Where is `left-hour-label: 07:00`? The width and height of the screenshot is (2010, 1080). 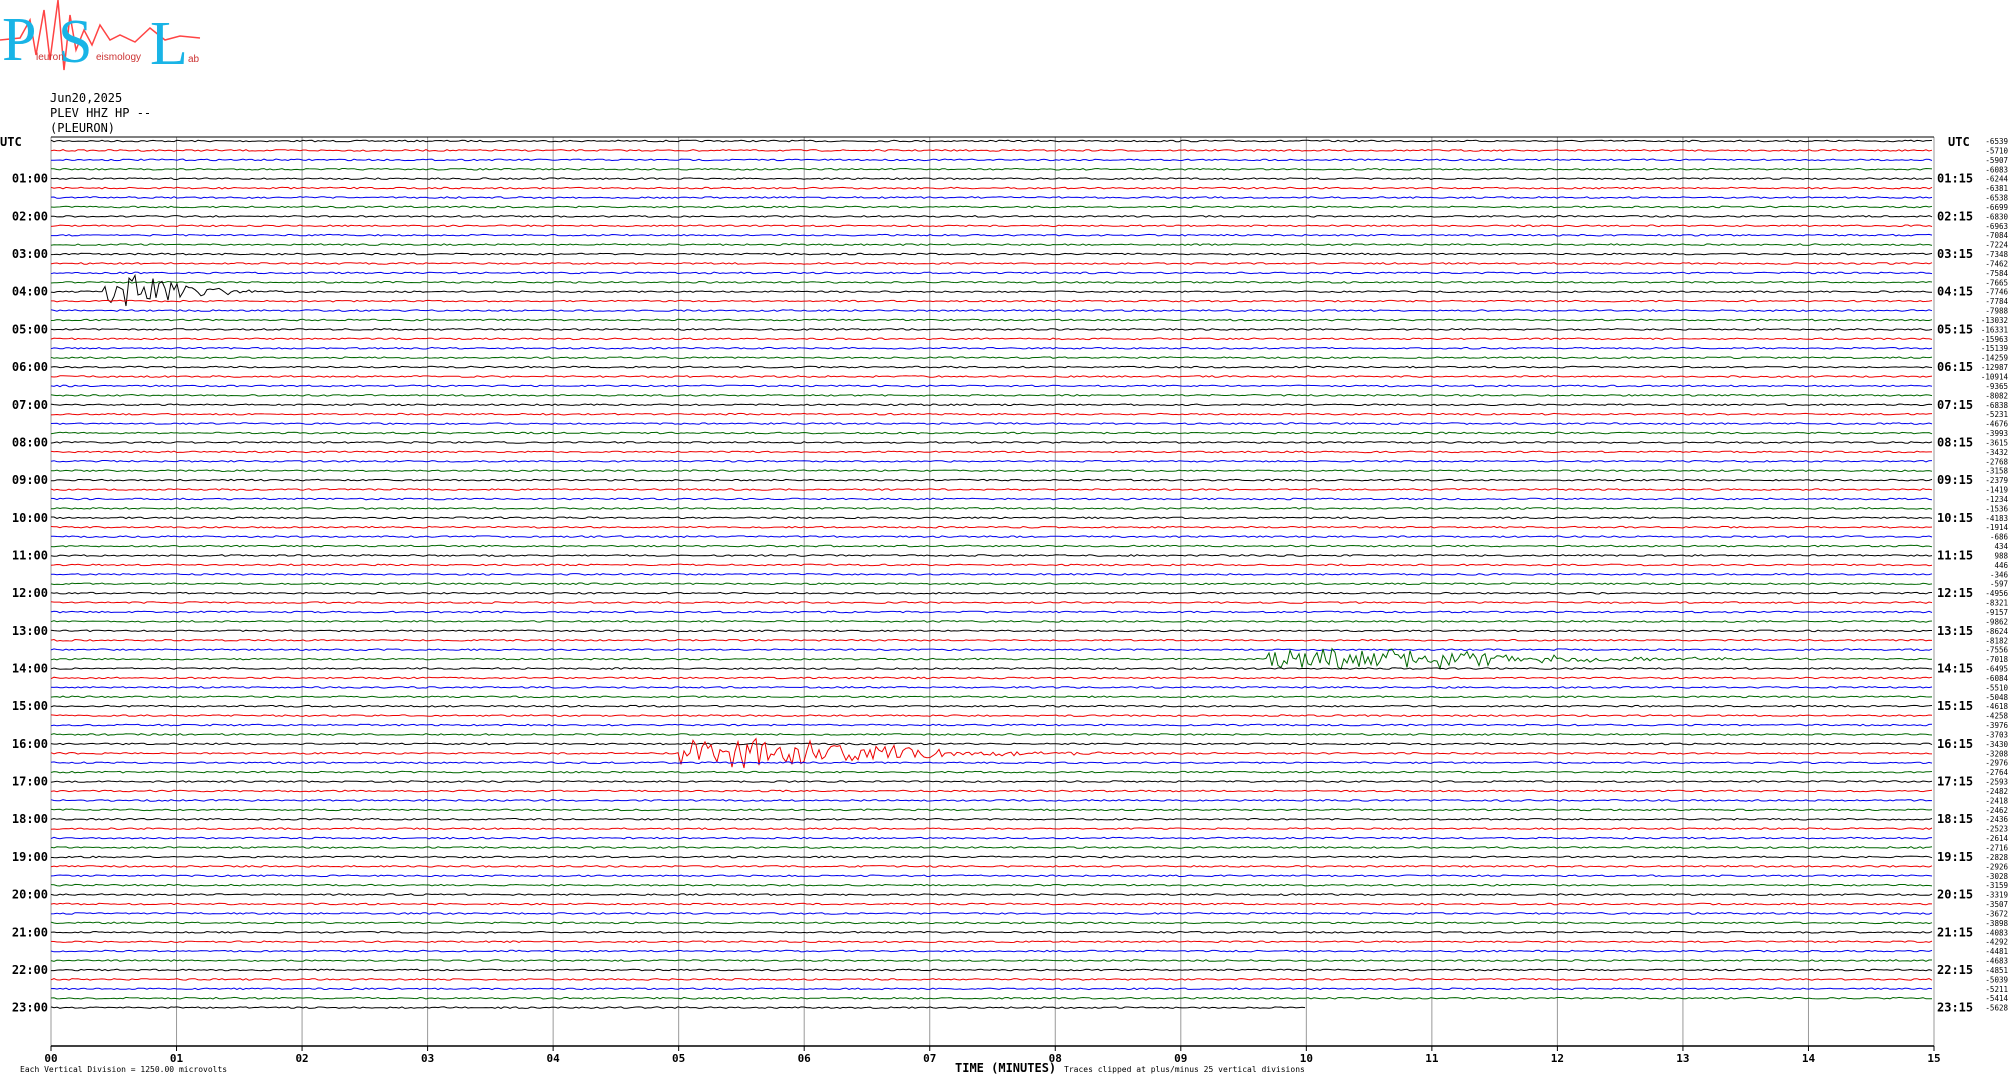 left-hour-label: 07:00 is located at coordinates (30, 405).